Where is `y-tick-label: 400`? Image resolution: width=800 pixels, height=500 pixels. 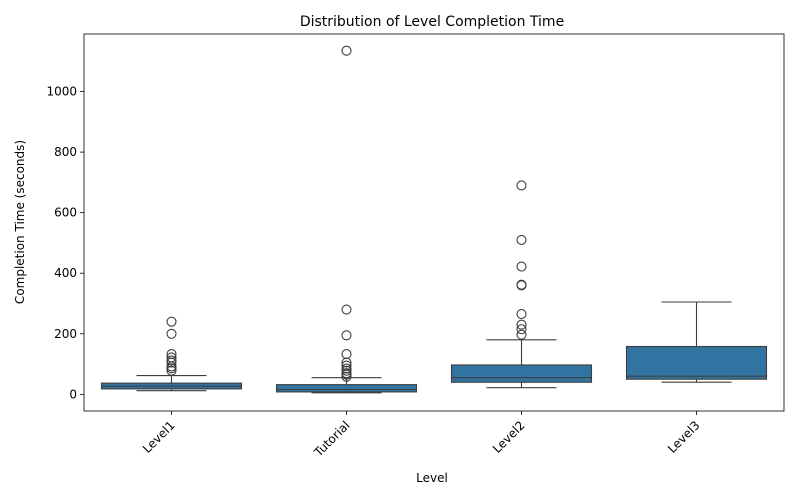
y-tick-label: 400 is located at coordinates (65, 273).